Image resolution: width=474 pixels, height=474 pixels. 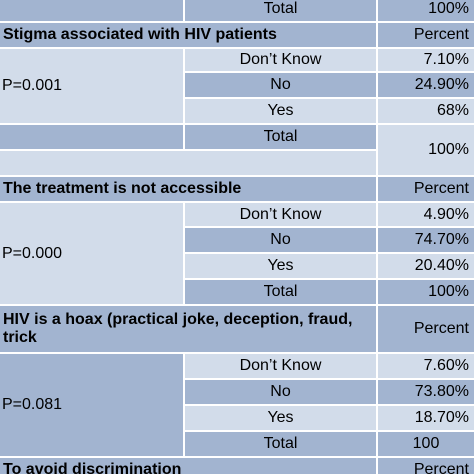 What do you see at coordinates (426, 392) in the screenshot?
I see `percent-value: 73.80%` at bounding box center [426, 392].